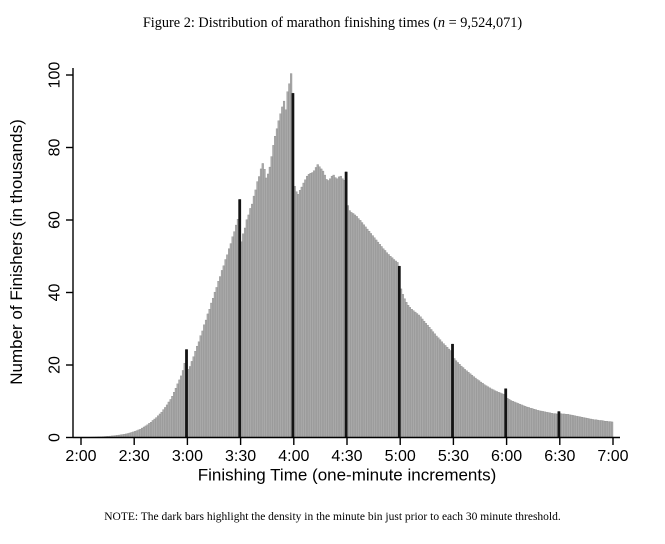 This screenshot has height=544, width=665. Describe the element at coordinates (453, 456) in the screenshot. I see `x-tick-label: 5:30` at that location.